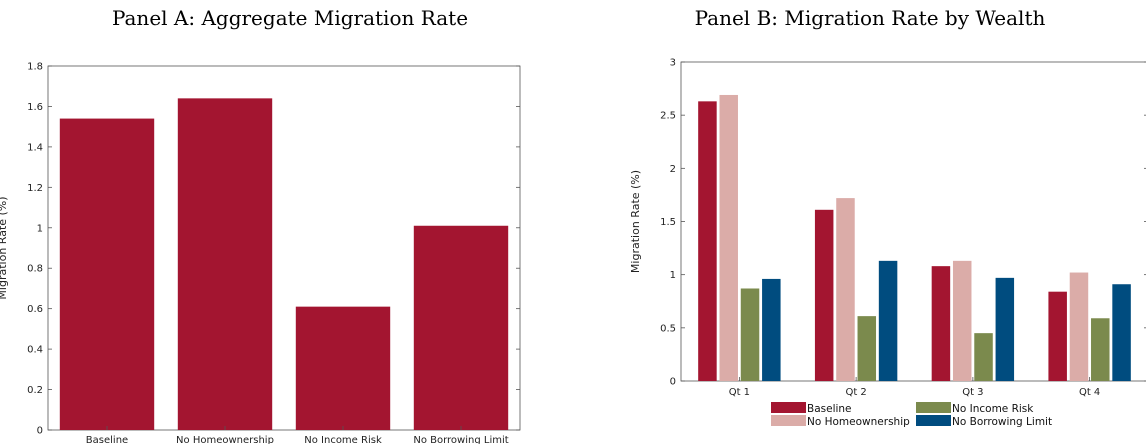  What do you see at coordinates (855, 392) in the screenshot?
I see `panel-b-xtick-label: Qt 2` at bounding box center [855, 392].